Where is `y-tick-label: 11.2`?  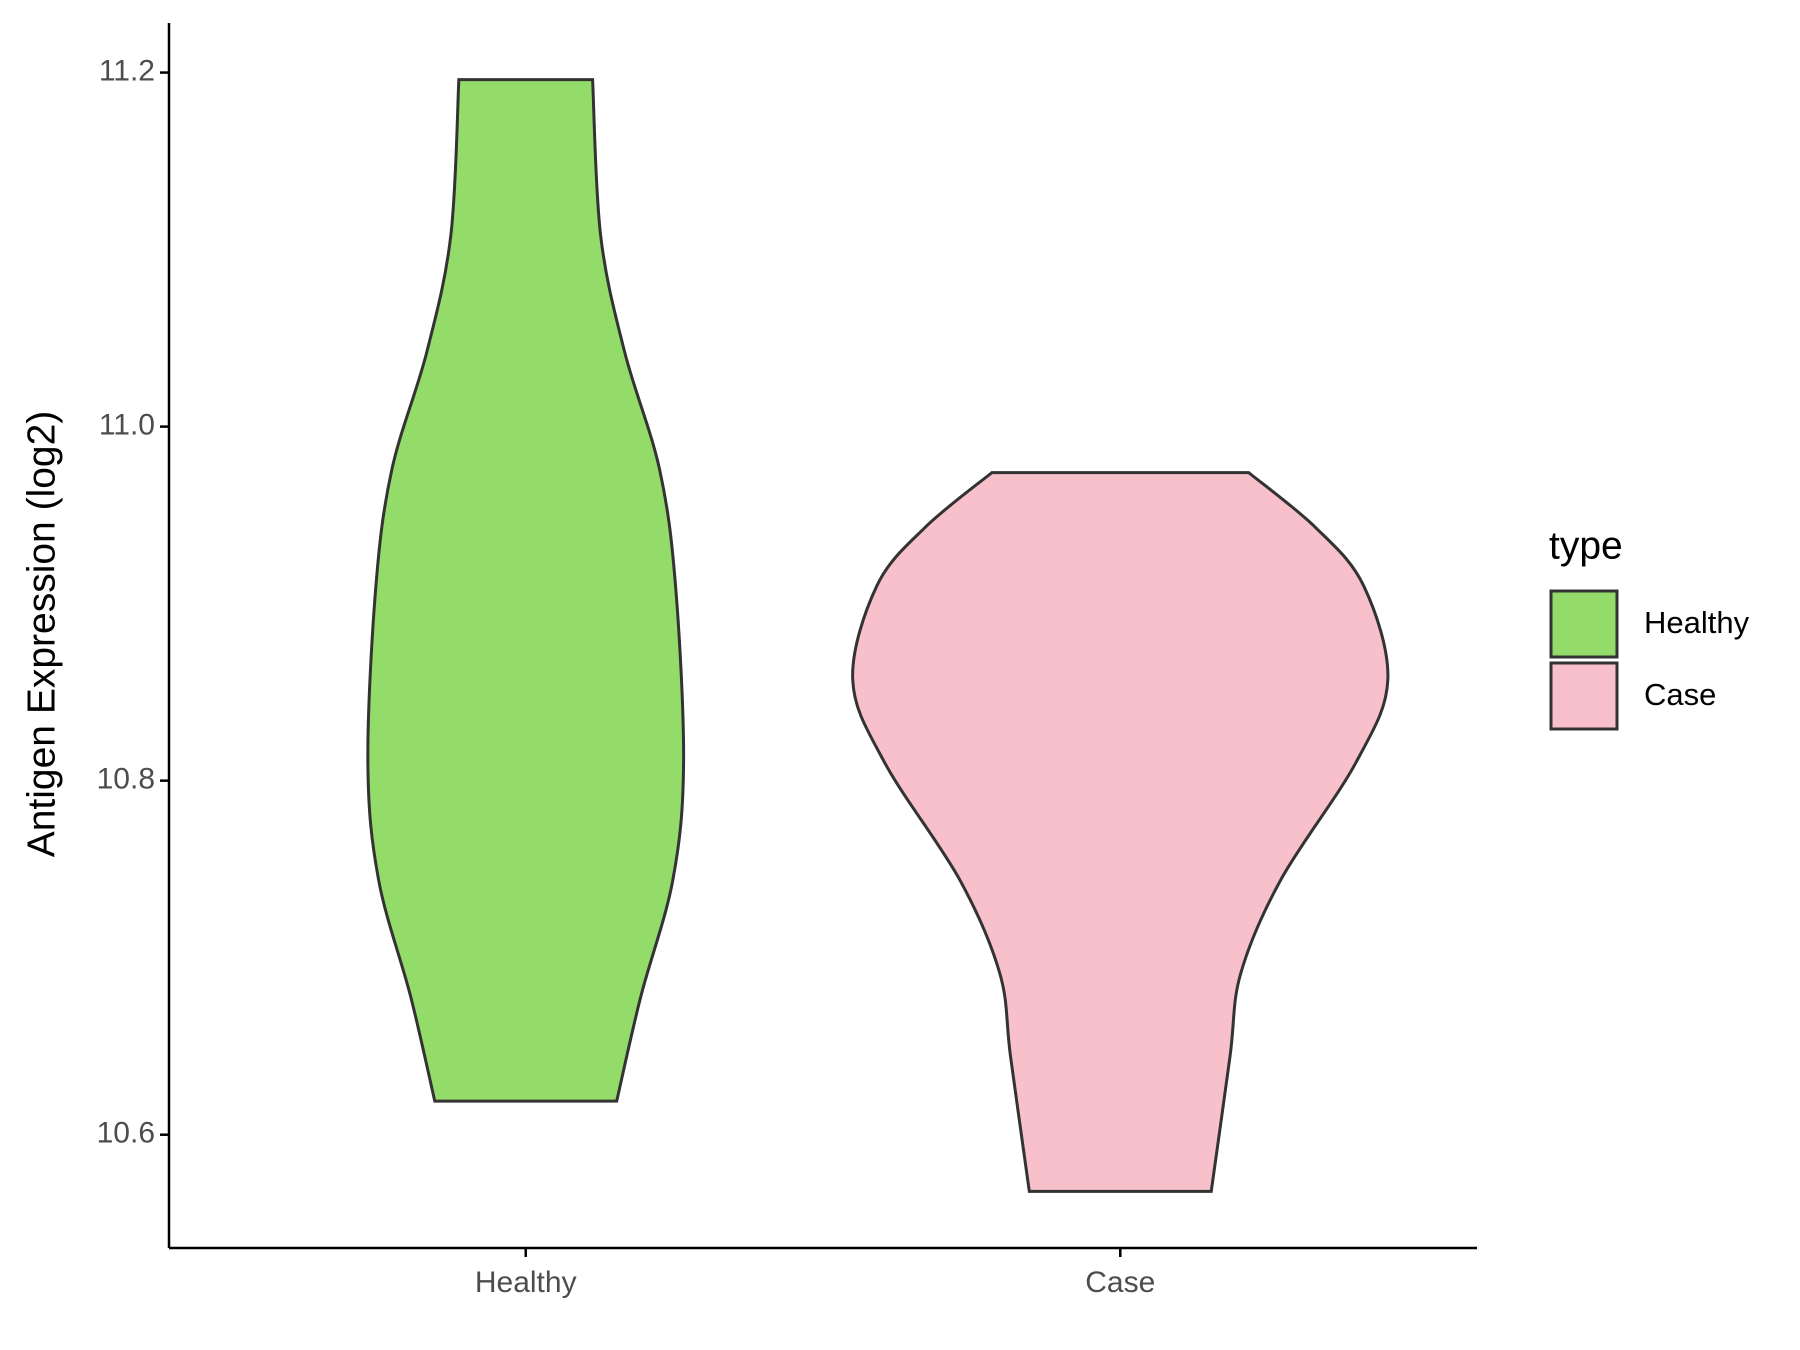 y-tick-label: 11.2 is located at coordinates (127, 70).